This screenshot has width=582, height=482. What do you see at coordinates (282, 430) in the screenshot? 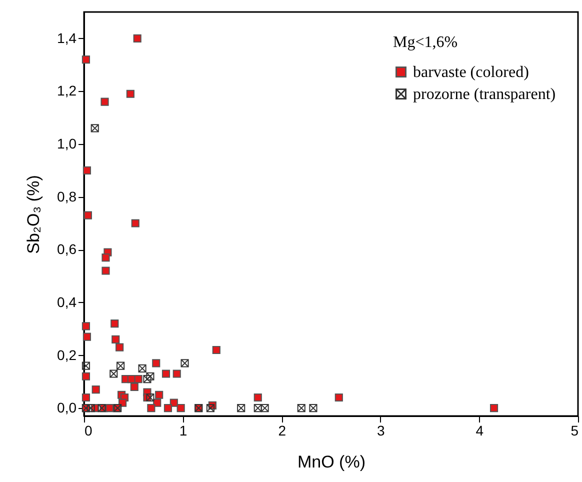
I see `x-tick-label: 2` at bounding box center [282, 430].